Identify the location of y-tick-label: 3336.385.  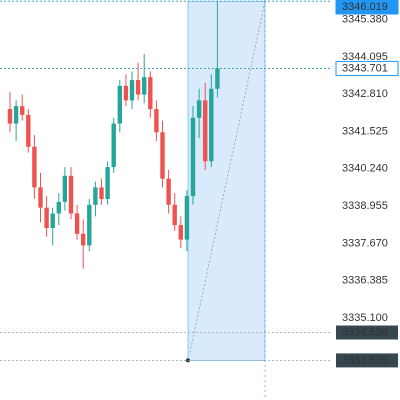
(365, 281).